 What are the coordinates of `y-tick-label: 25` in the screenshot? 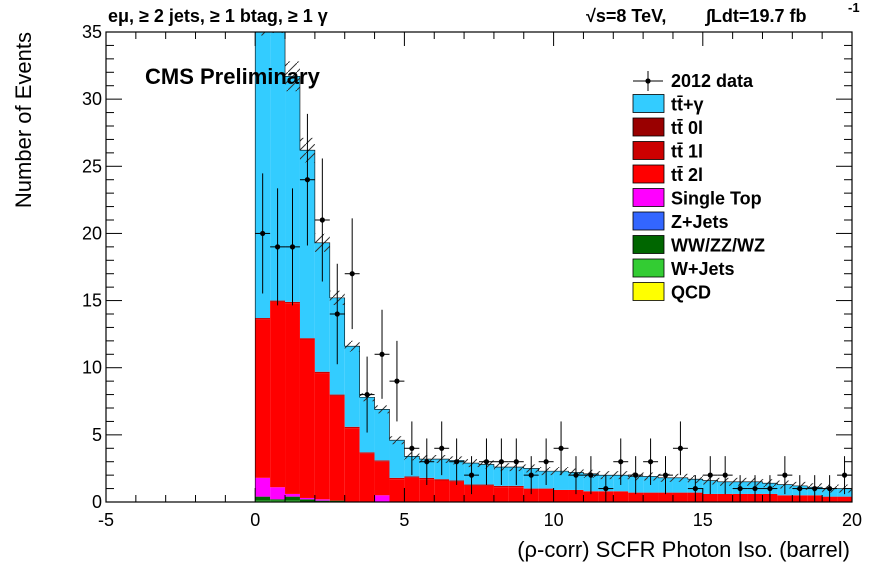 It's located at (92, 166).